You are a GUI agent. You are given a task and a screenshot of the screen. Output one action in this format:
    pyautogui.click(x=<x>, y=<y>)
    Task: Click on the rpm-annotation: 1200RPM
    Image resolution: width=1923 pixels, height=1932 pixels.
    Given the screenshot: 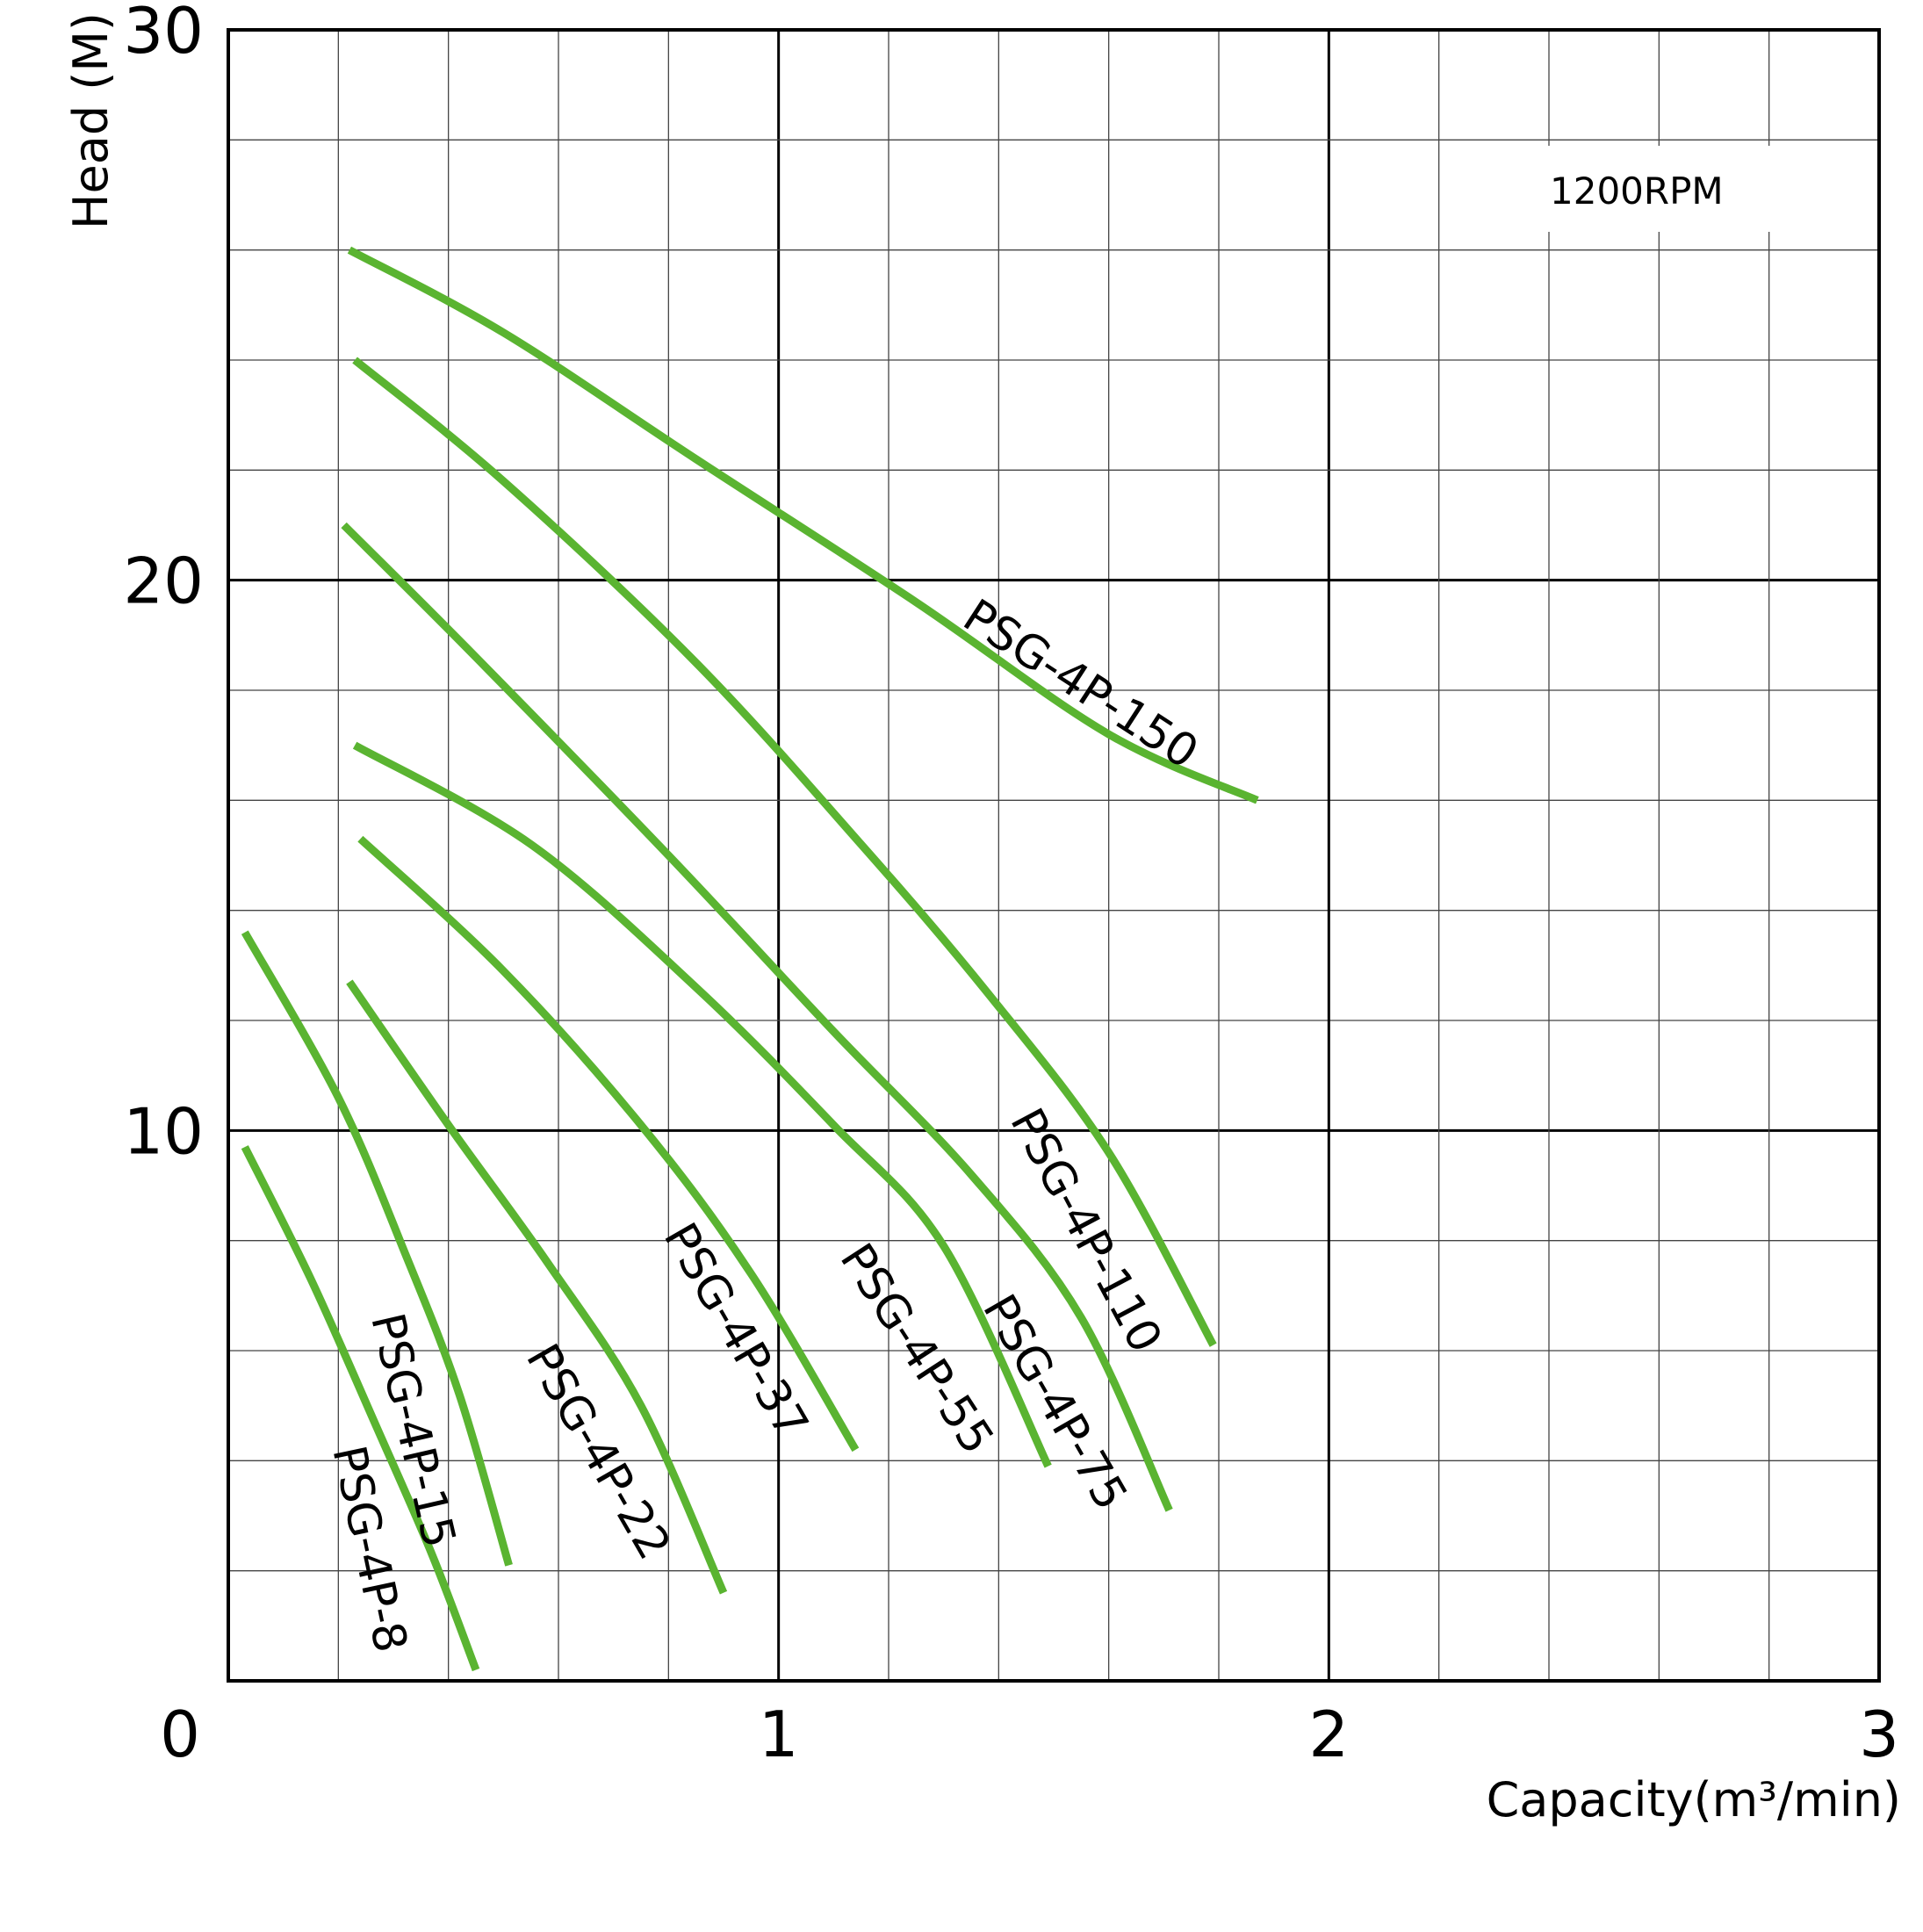 What is the action you would take?
    pyautogui.click(x=1637, y=191)
    